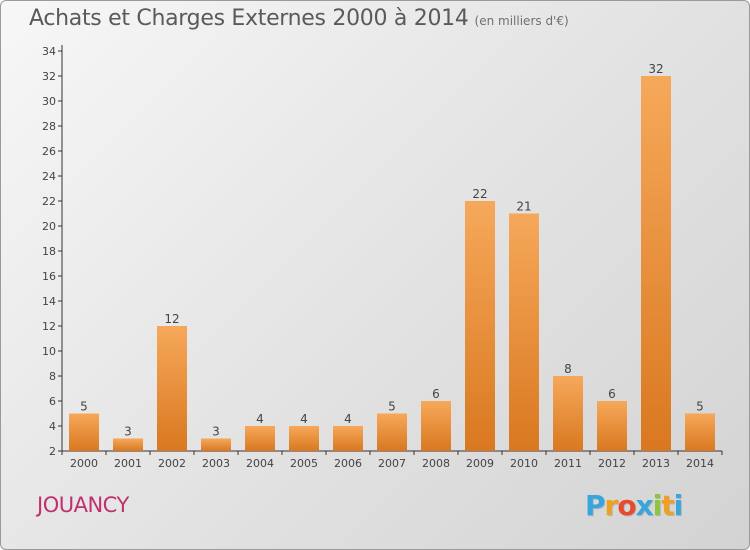 The width and height of the screenshot is (750, 550). I want to click on x-tick-label-2014: 2014, so click(700, 463).